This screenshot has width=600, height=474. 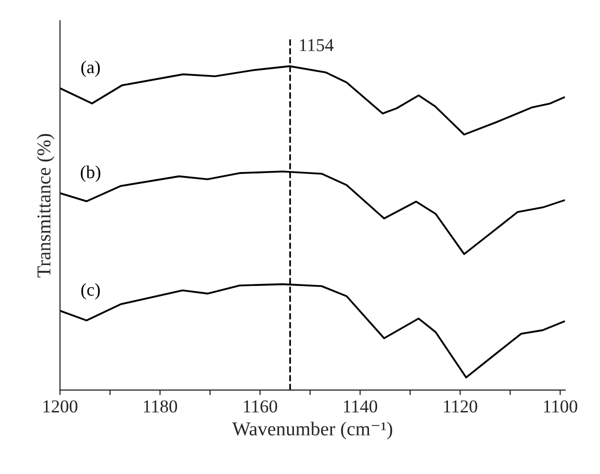 What do you see at coordinates (45, 206) in the screenshot?
I see `y-axis-title: Transmittance (%)` at bounding box center [45, 206].